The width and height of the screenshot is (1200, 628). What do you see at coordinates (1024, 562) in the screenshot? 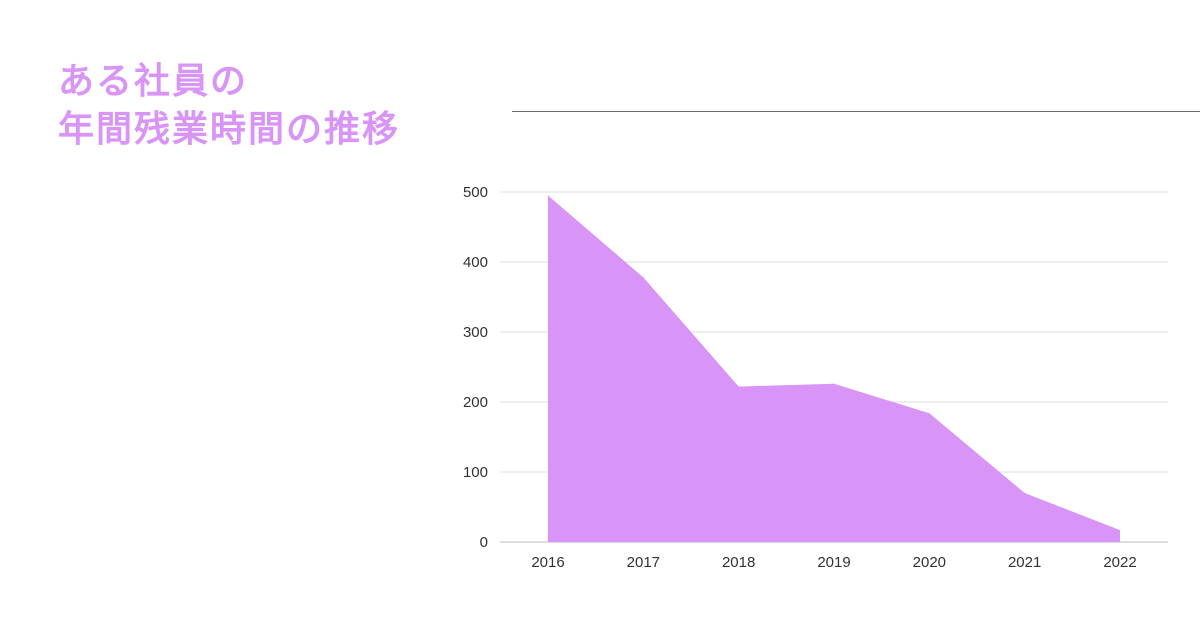
I see `x-tick-label: 2021` at bounding box center [1024, 562].